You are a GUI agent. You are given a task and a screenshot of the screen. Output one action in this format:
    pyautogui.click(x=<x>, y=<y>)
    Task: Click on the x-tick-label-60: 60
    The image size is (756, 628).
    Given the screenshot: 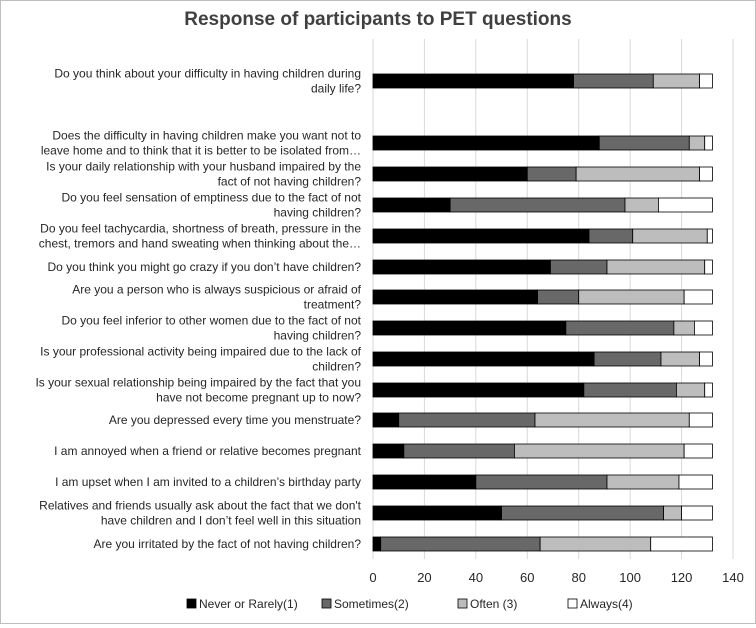 What is the action you would take?
    pyautogui.click(x=527, y=577)
    